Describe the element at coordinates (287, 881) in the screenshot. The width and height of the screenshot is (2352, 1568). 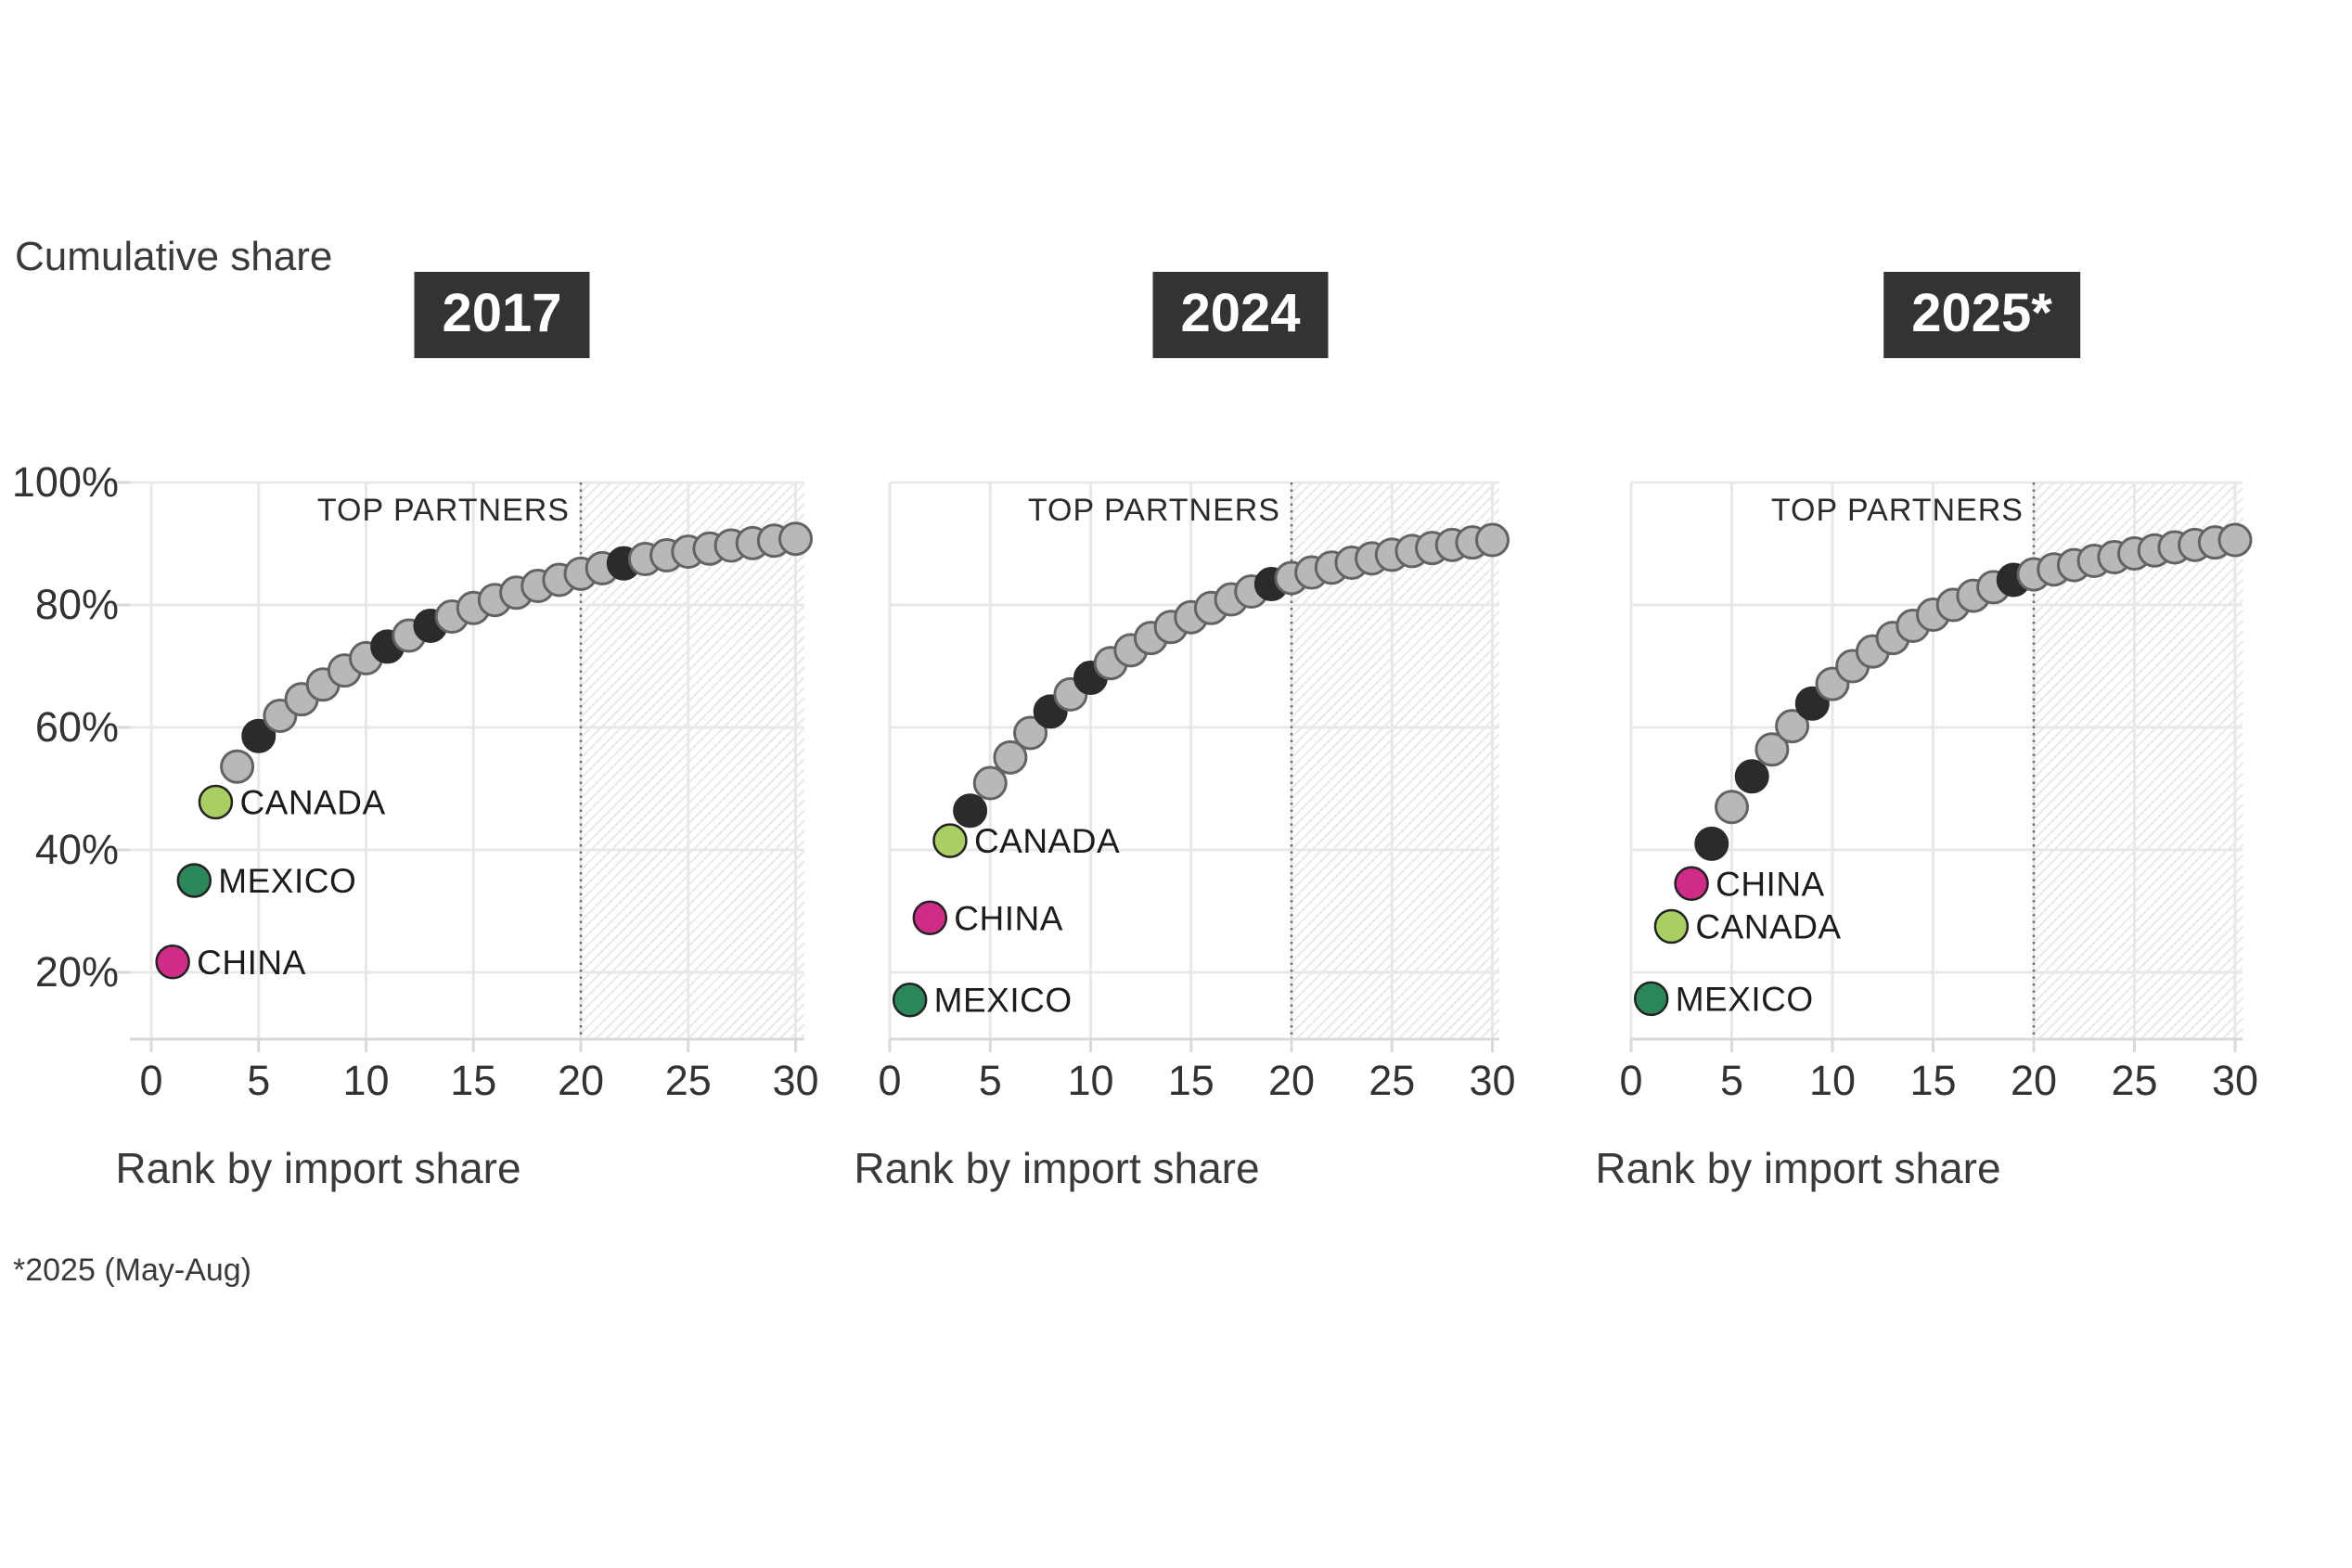
I see `country-label-mexico: MEXICO` at that location.